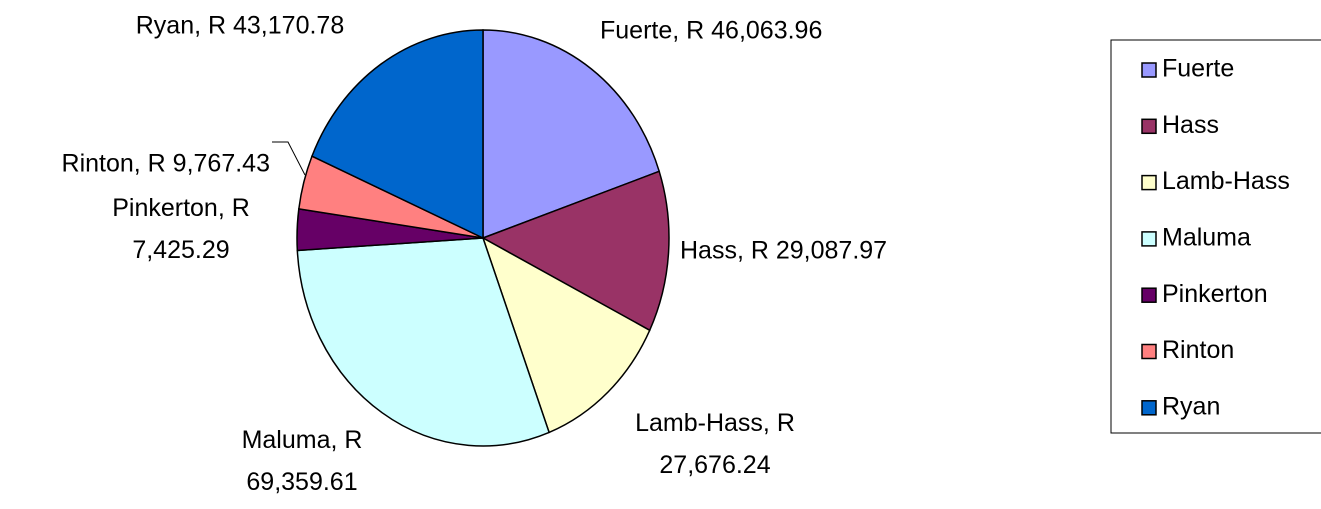 This screenshot has height=509, width=1321. I want to click on data-label: Pinkerton, R 7,425.29, so click(181, 229).